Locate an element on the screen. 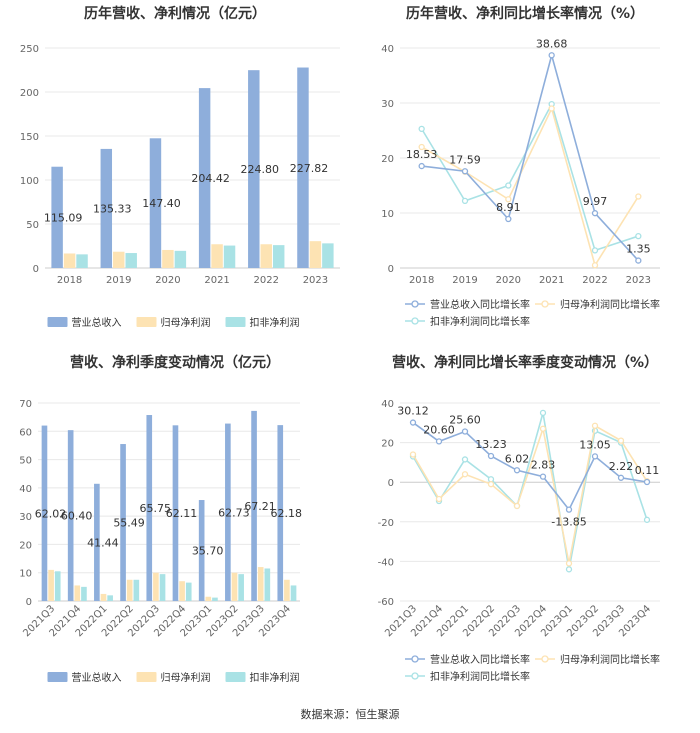 Image resolution: width=700 pixels, height=733 pixels. data-label: 1.35 is located at coordinates (638, 249).